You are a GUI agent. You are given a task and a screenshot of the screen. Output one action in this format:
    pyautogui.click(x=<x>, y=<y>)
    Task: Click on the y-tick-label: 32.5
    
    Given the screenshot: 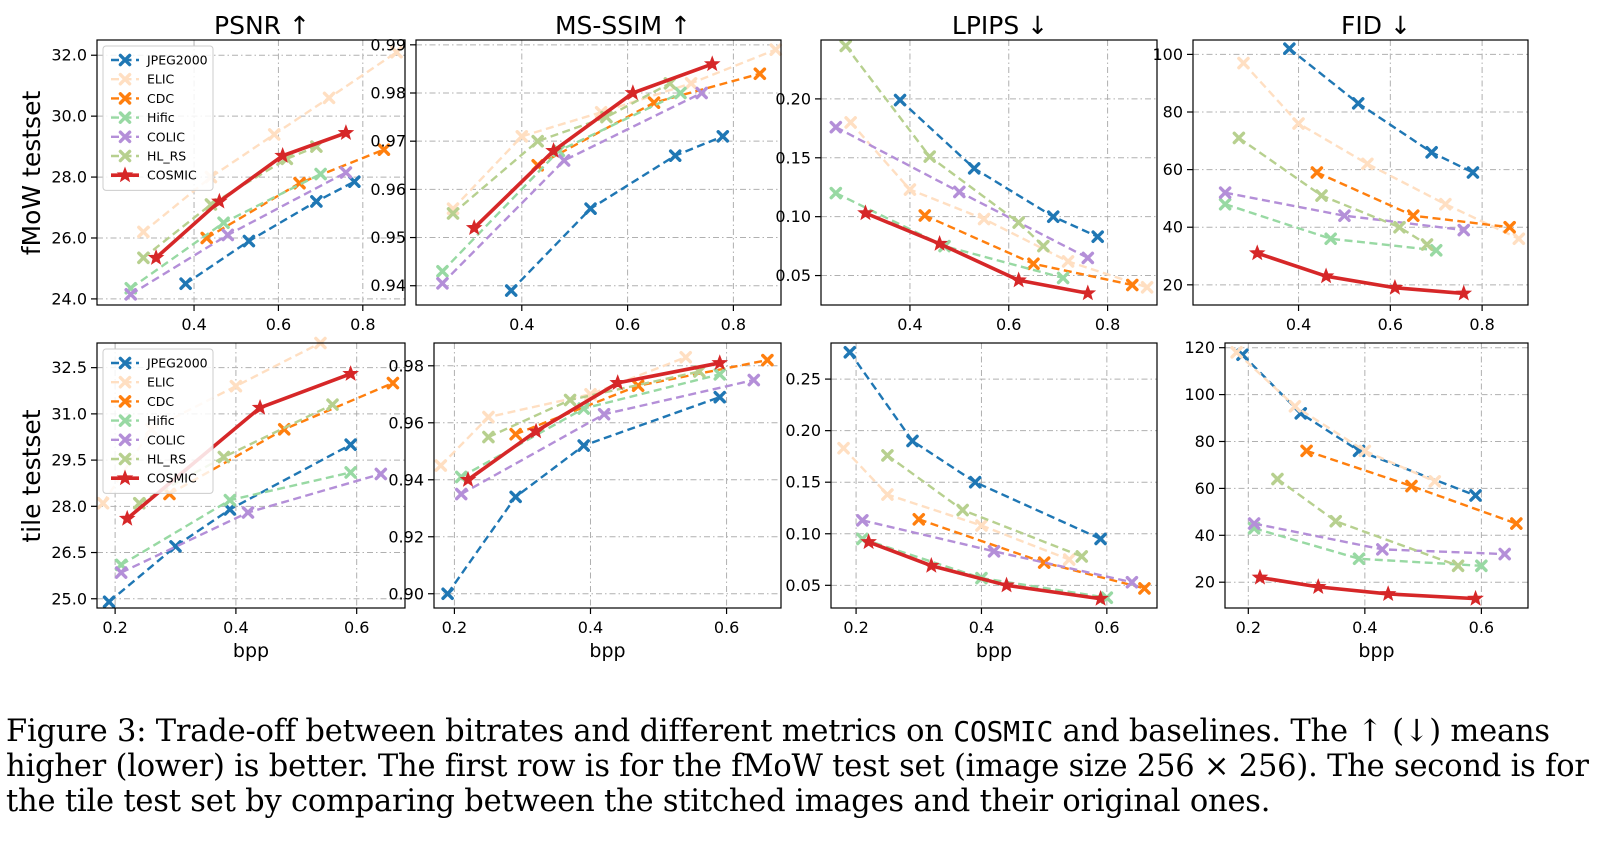 What is the action you would take?
    pyautogui.click(x=69, y=367)
    